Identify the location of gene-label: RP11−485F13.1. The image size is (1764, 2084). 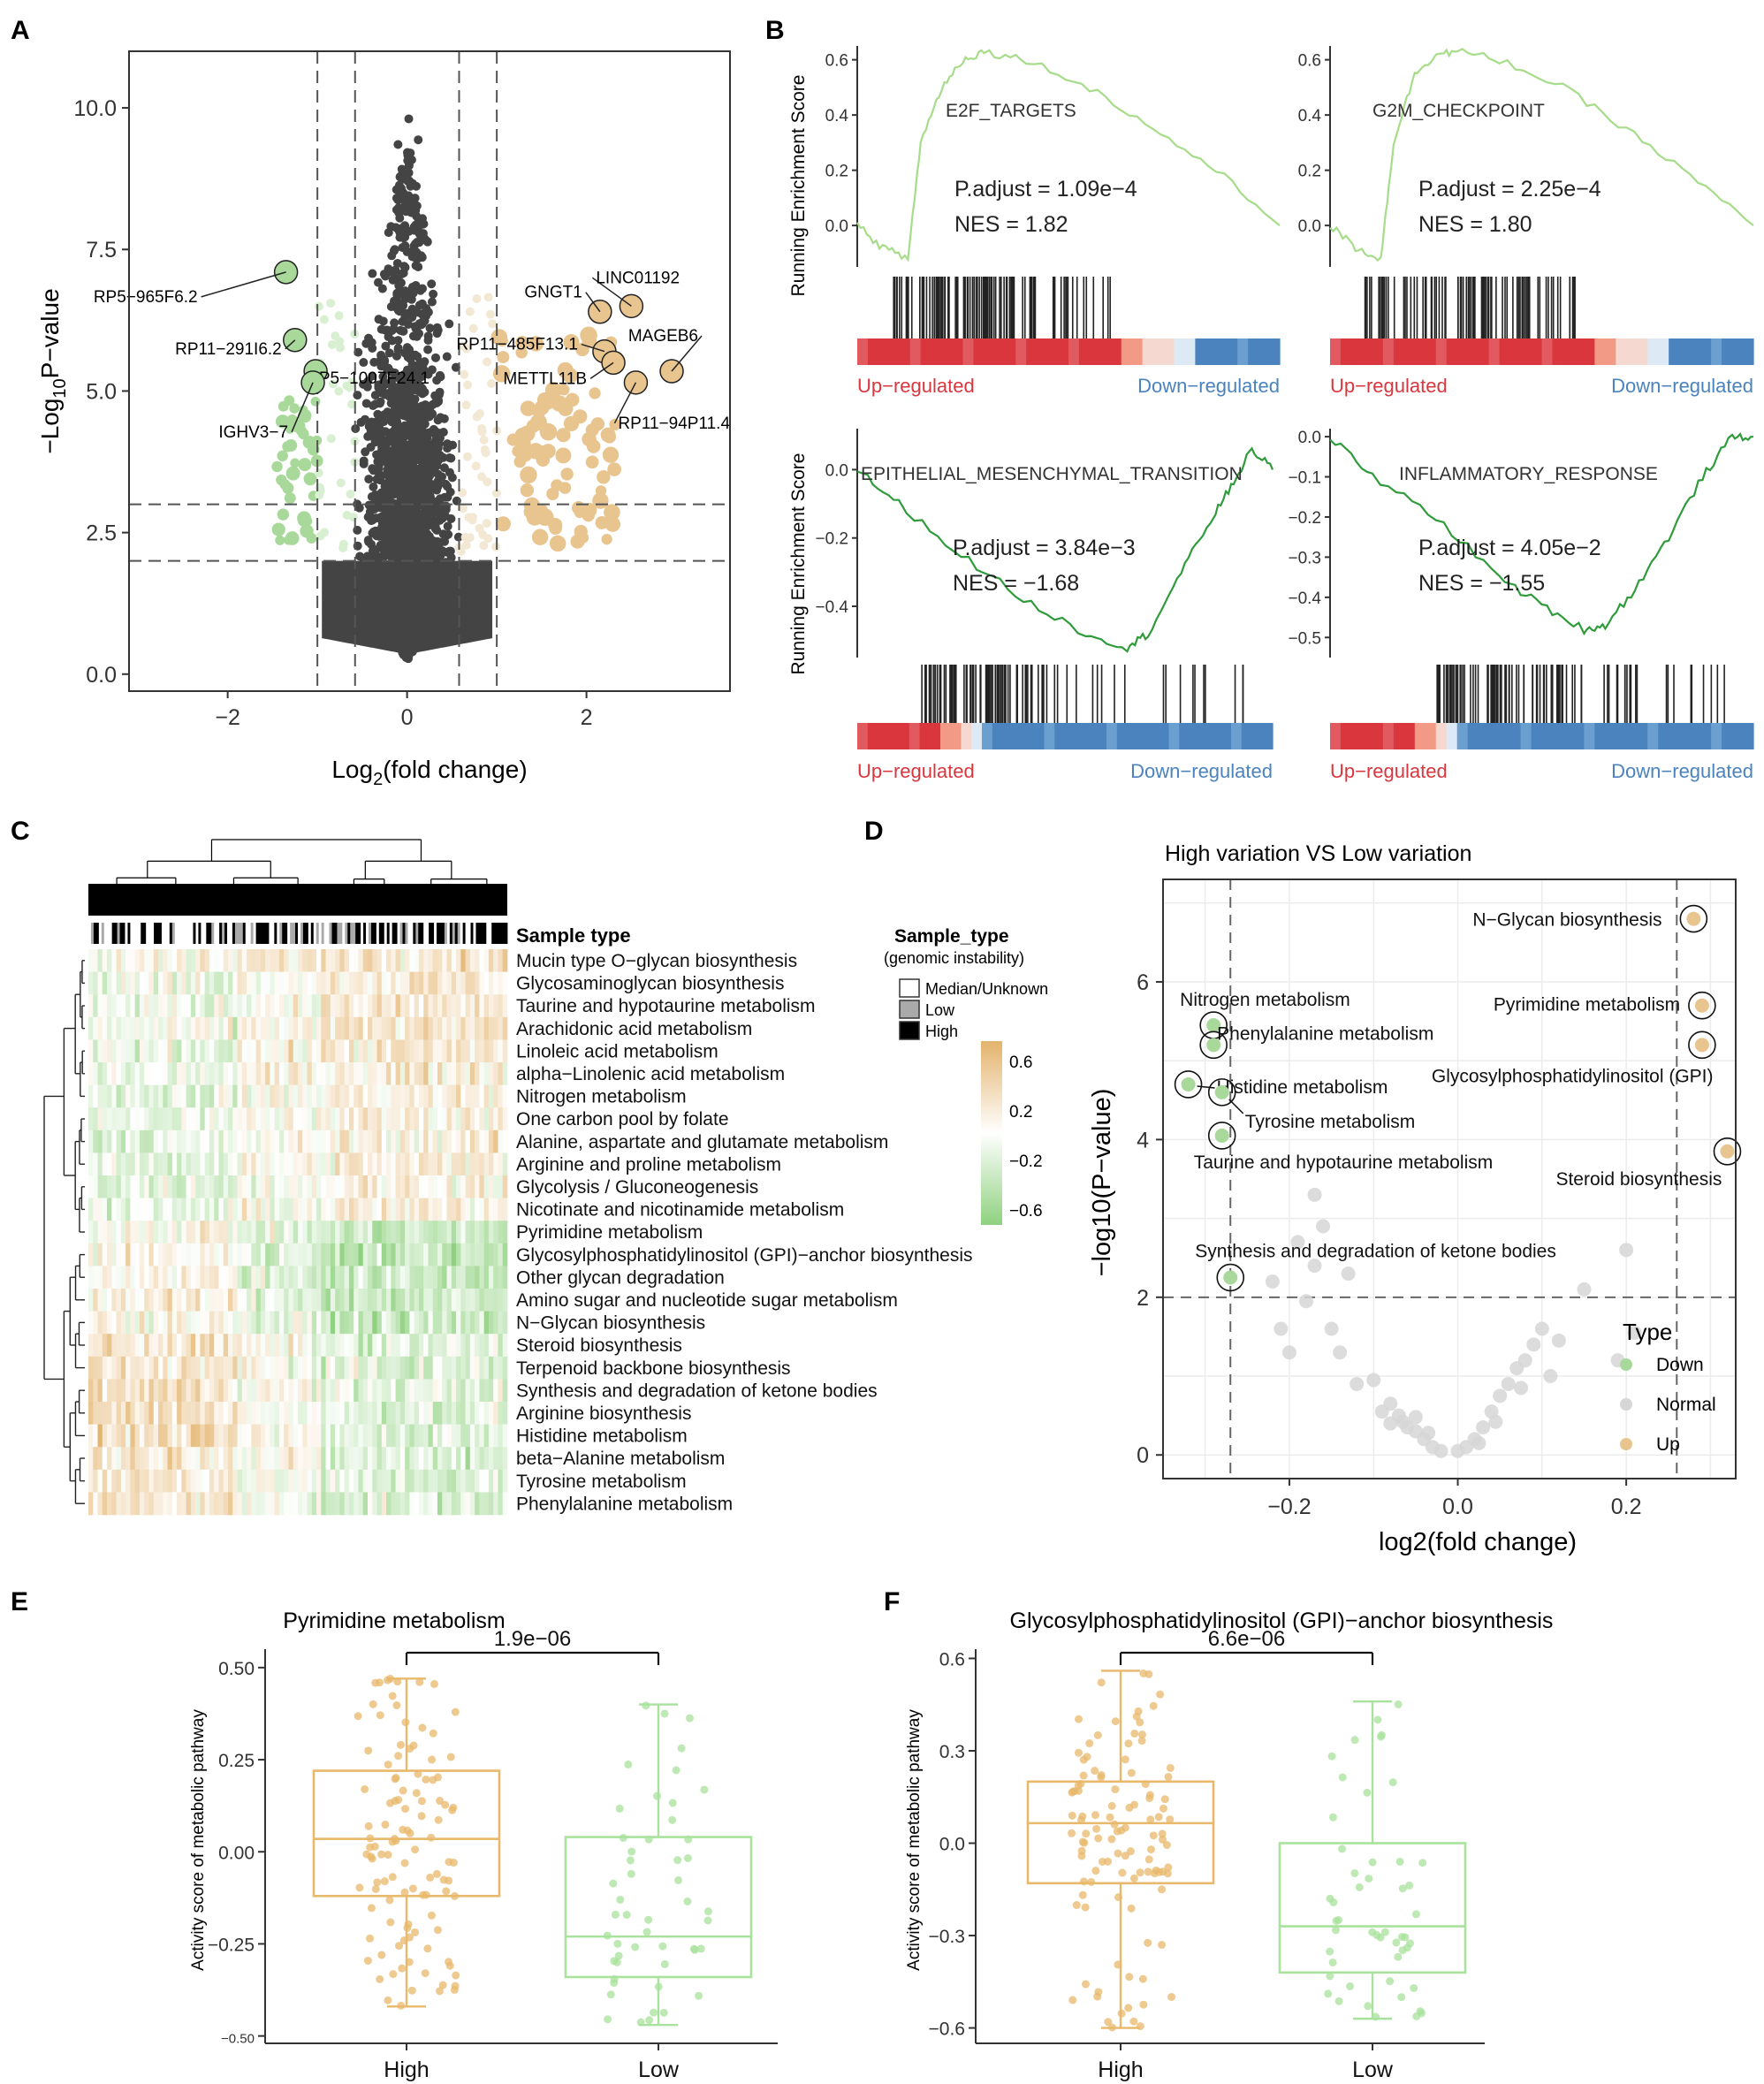
(517, 345).